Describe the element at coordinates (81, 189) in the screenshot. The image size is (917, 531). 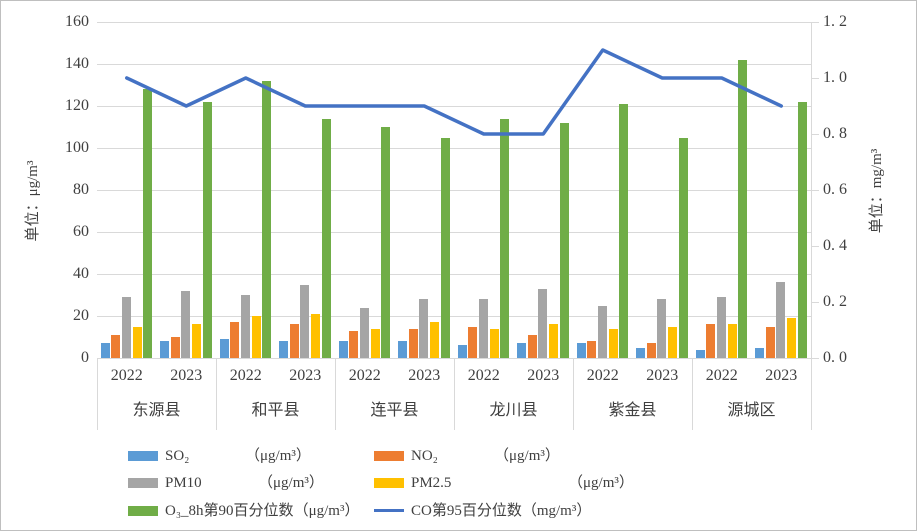
I see `left-axis-tick: 80` at that location.